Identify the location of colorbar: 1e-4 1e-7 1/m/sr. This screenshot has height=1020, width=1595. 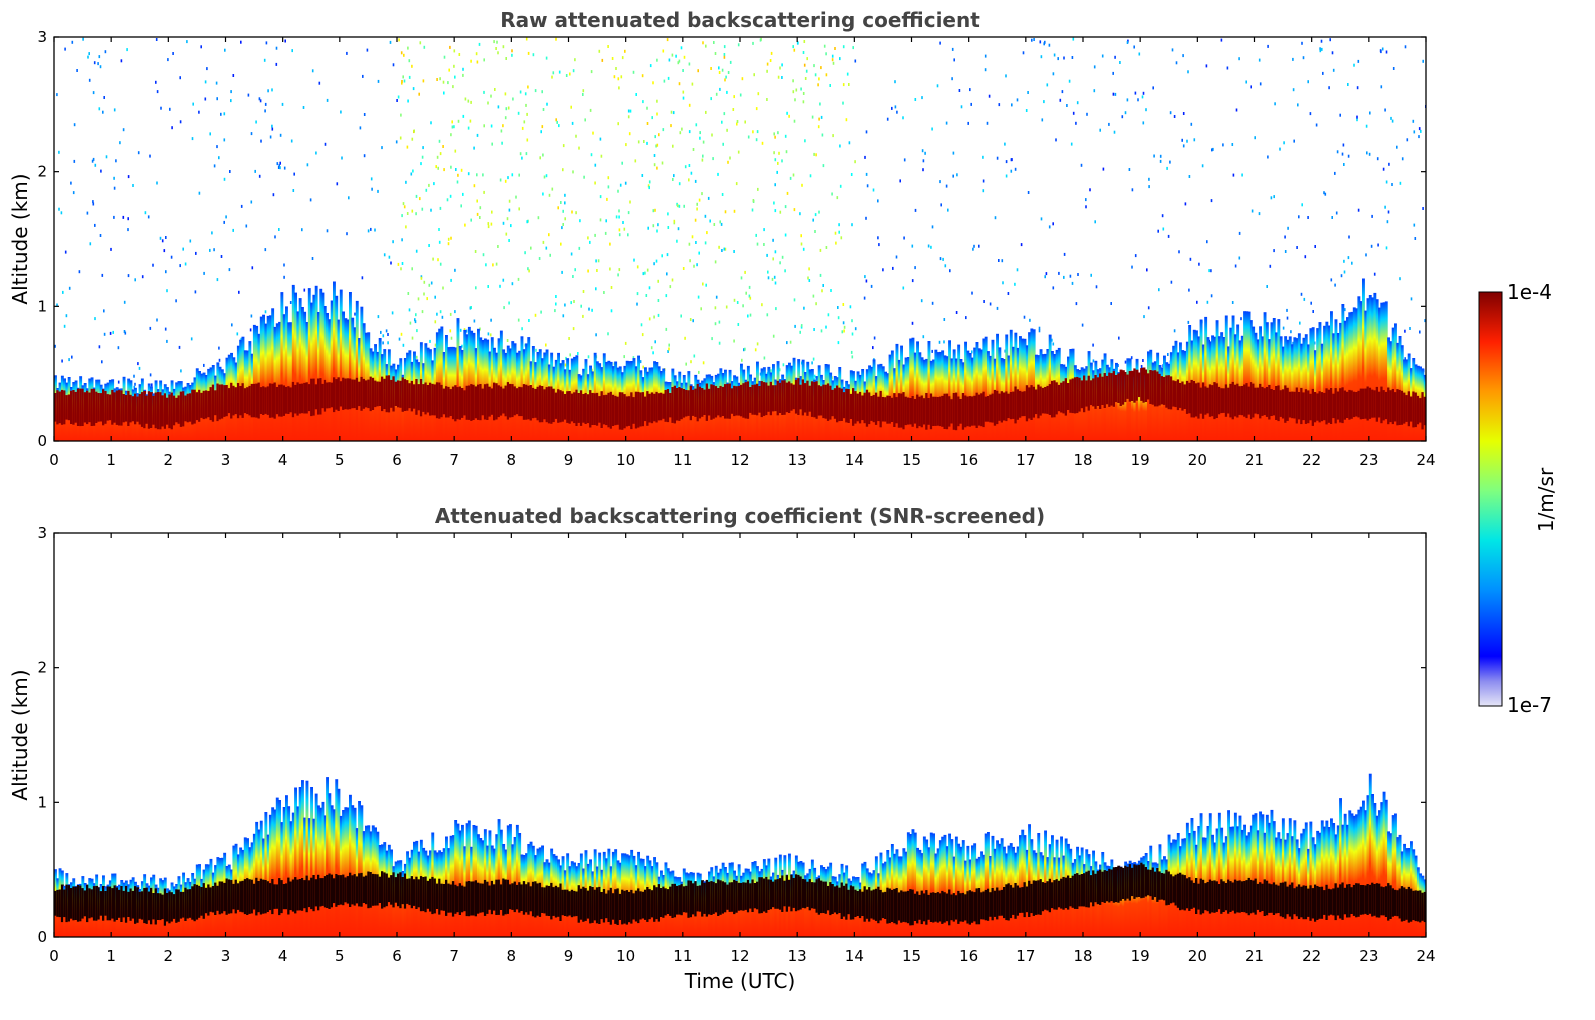
(1518, 498).